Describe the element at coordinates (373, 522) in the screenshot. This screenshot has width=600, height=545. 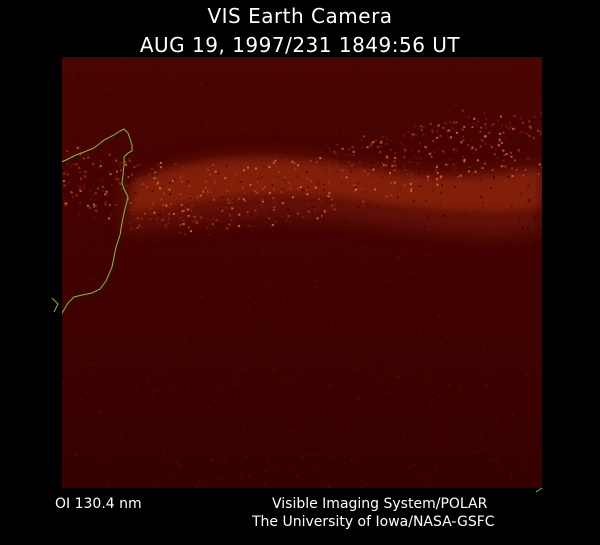
I see `institution-credit: The University of Iowa/NASA-GSFC` at that location.